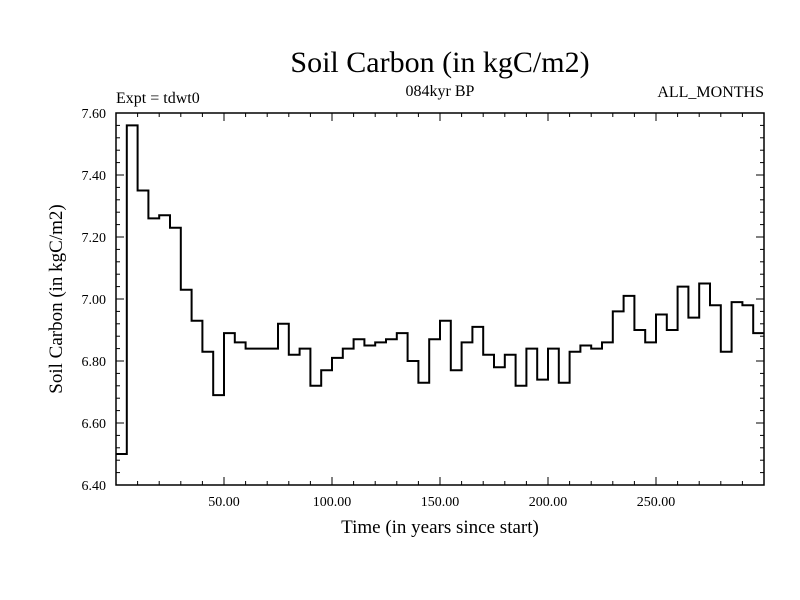 The image size is (800, 600). What do you see at coordinates (224, 502) in the screenshot?
I see `x-tick-label: 50.00` at bounding box center [224, 502].